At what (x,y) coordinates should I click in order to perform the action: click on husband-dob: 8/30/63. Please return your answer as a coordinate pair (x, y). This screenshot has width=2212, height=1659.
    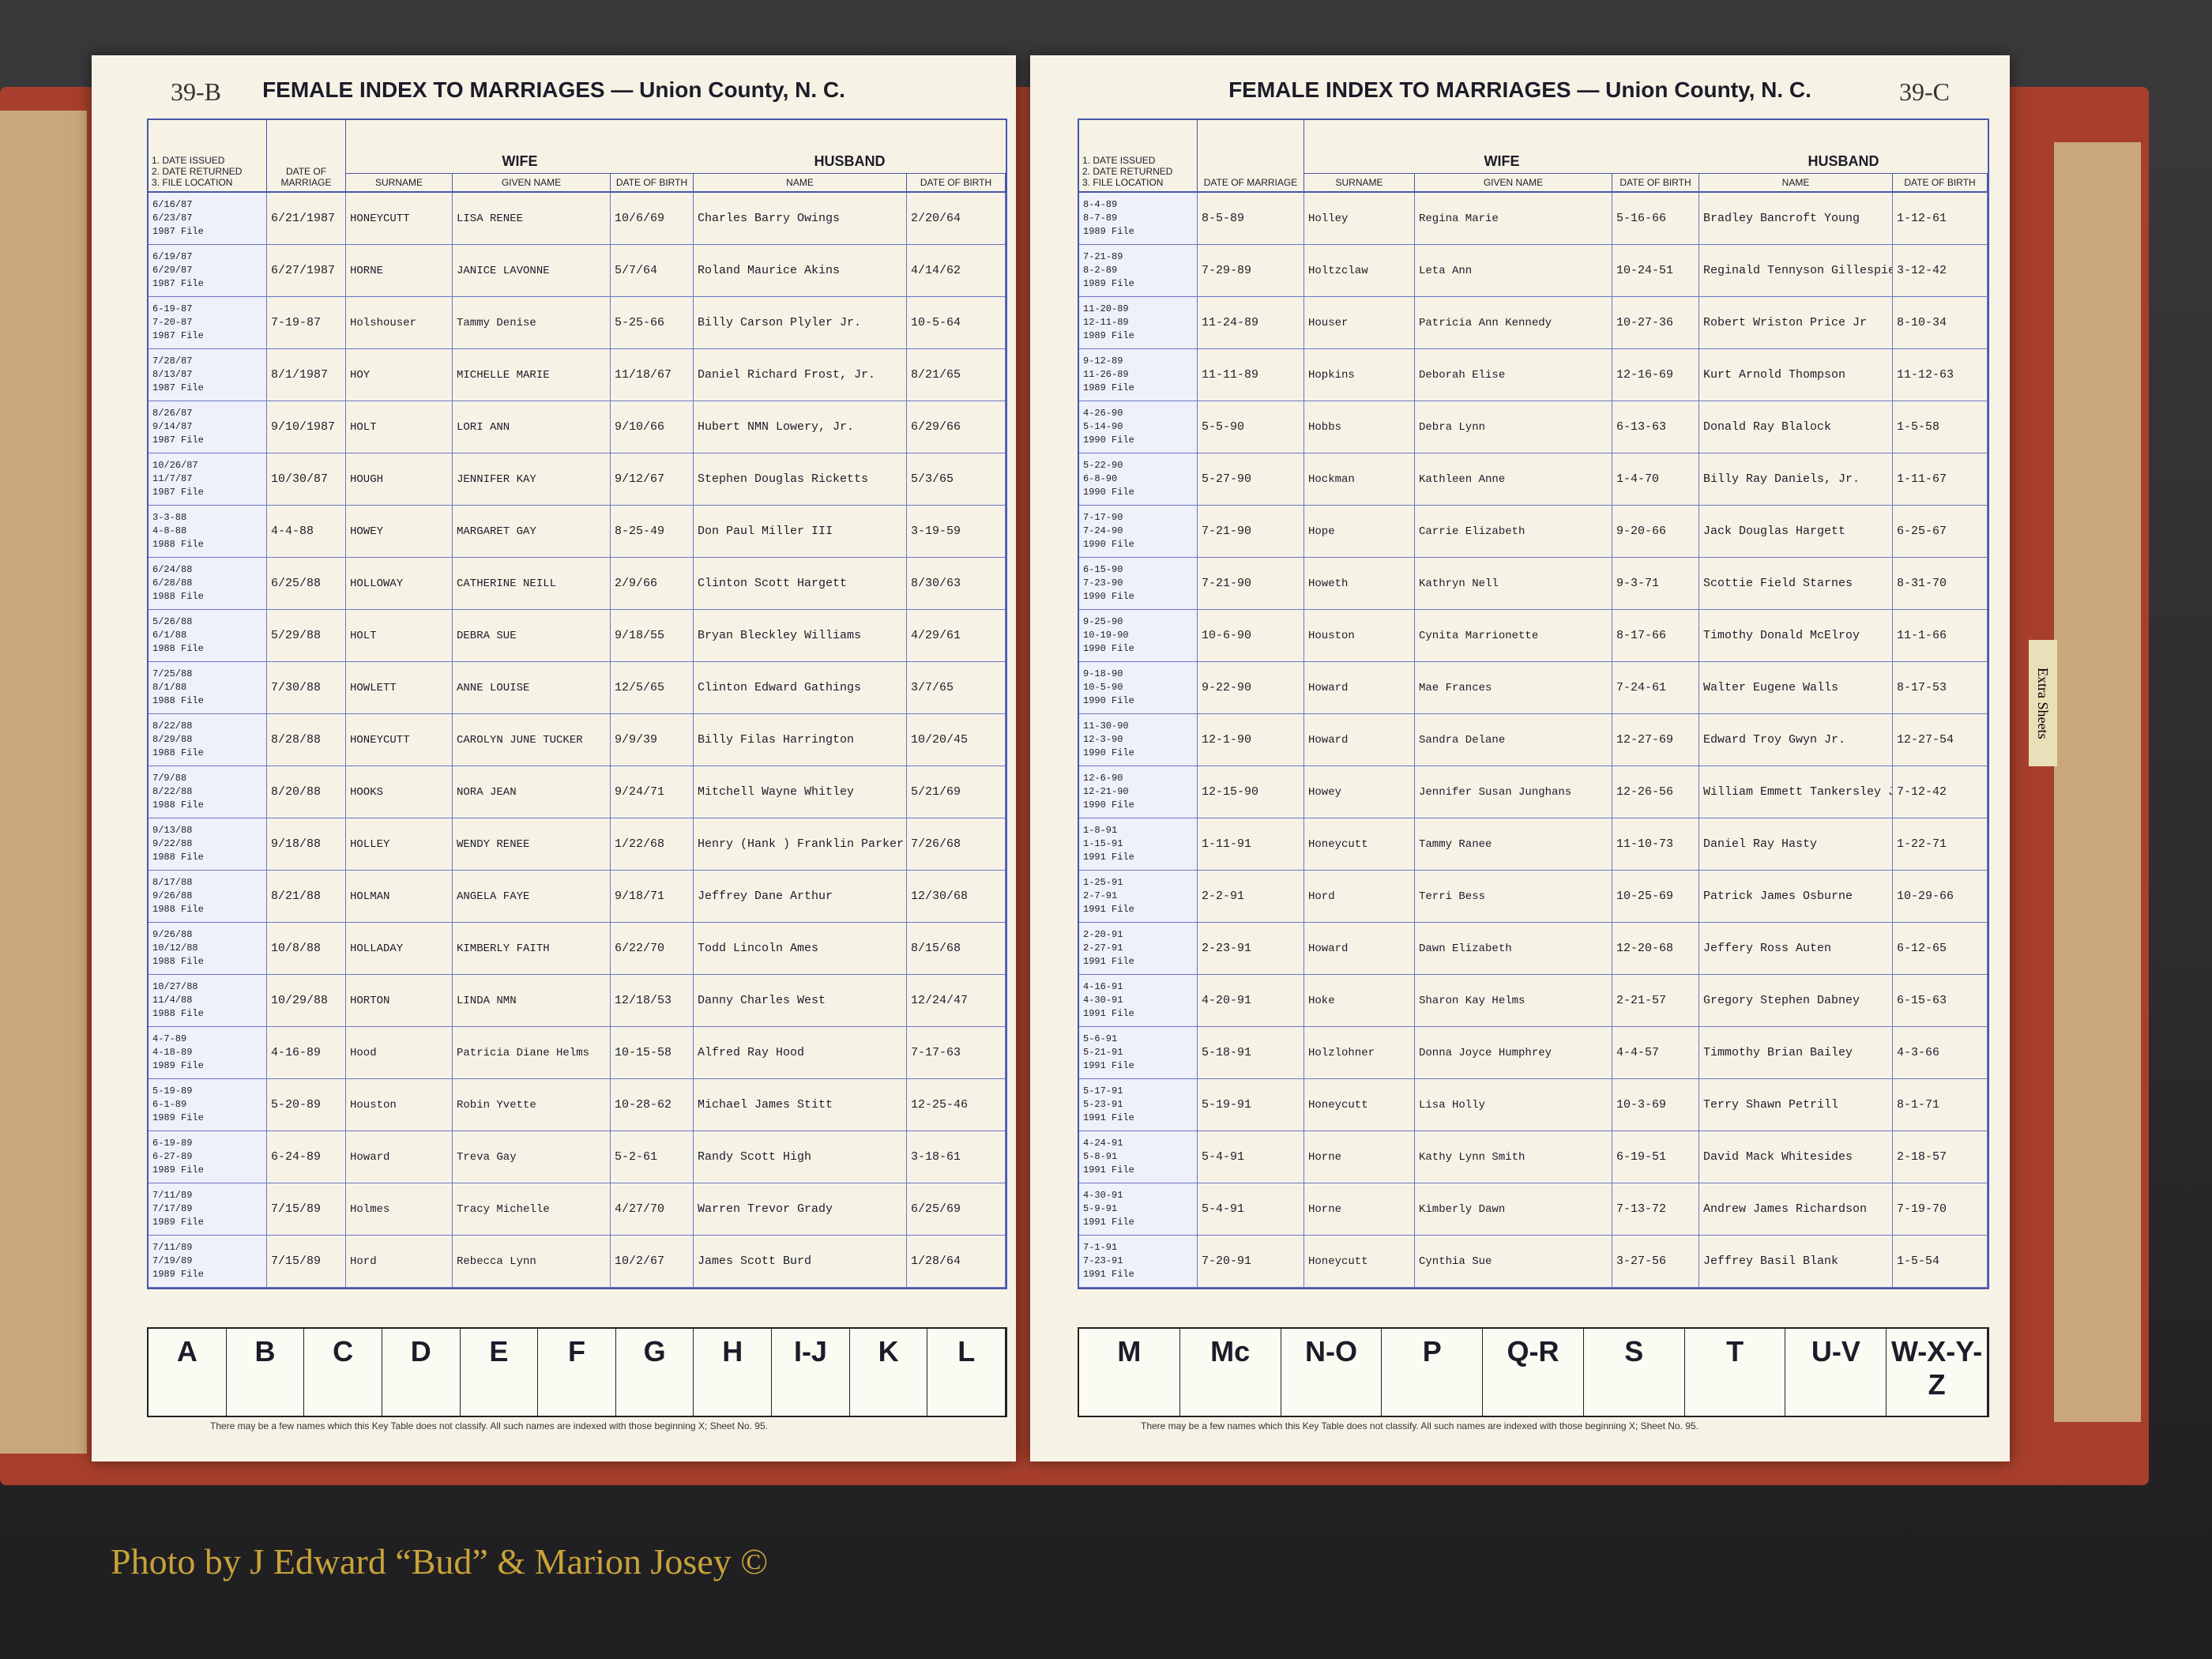
    Looking at the image, I should click on (956, 583).